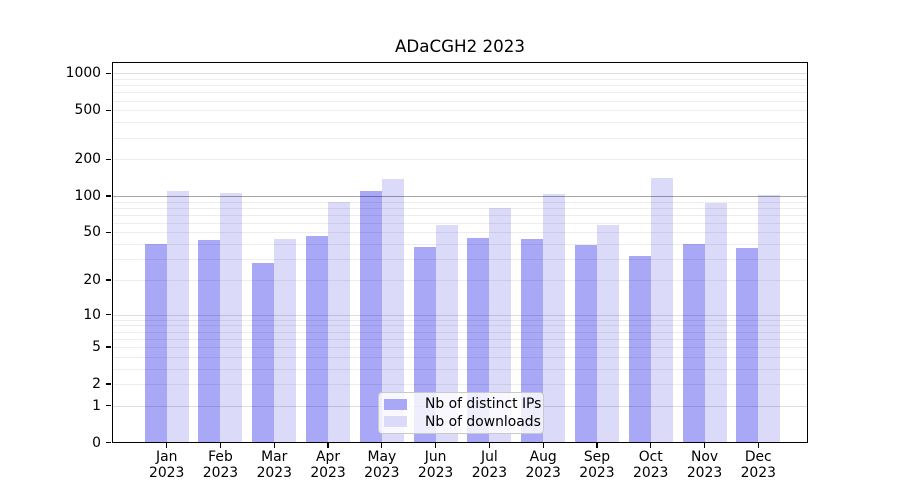 This screenshot has width=900, height=500. I want to click on y-tick-label-500: 500, so click(87, 110).